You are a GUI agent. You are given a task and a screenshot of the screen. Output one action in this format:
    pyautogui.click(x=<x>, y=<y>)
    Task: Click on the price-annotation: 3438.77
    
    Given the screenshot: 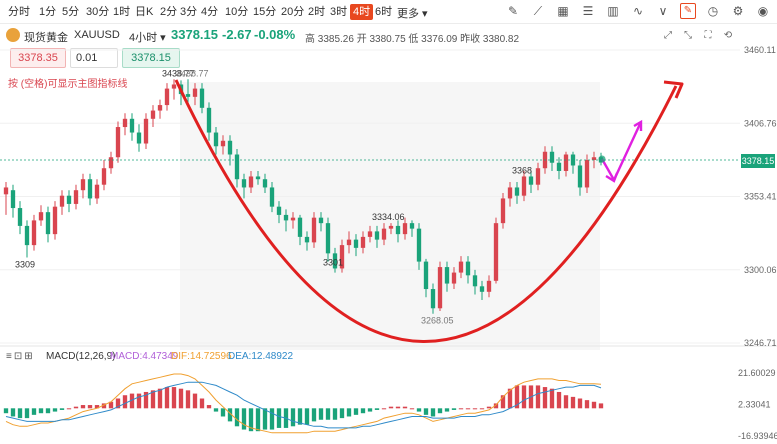 What is the action you would take?
    pyautogui.click(x=178, y=73)
    